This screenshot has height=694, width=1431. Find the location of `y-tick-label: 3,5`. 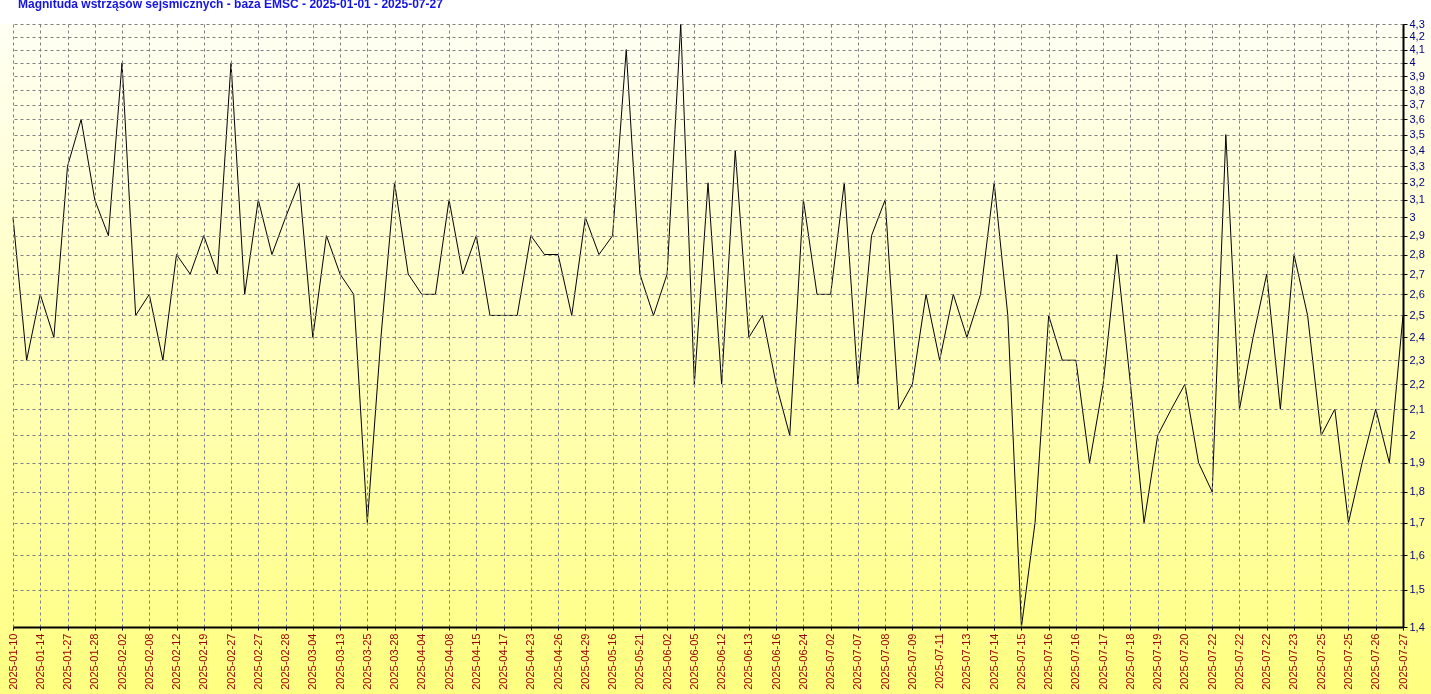

y-tick-label: 3,5 is located at coordinates (1417, 134).